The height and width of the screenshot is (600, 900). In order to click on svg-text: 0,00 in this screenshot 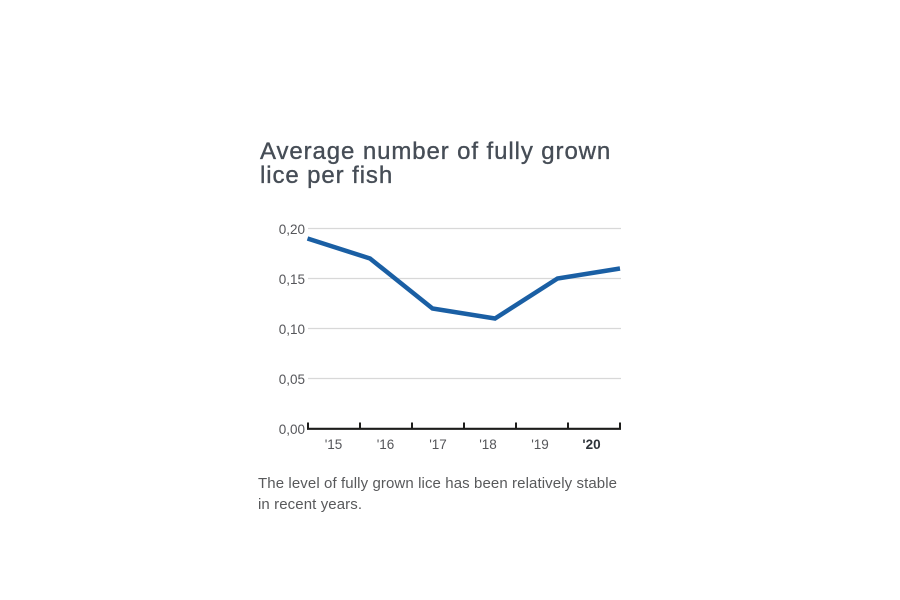, I will do `click(292, 429)`.